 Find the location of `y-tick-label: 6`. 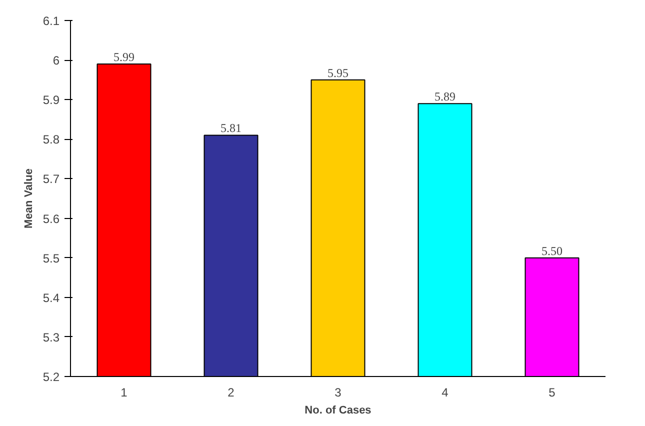

y-tick-label: 6 is located at coordinates (56, 61).